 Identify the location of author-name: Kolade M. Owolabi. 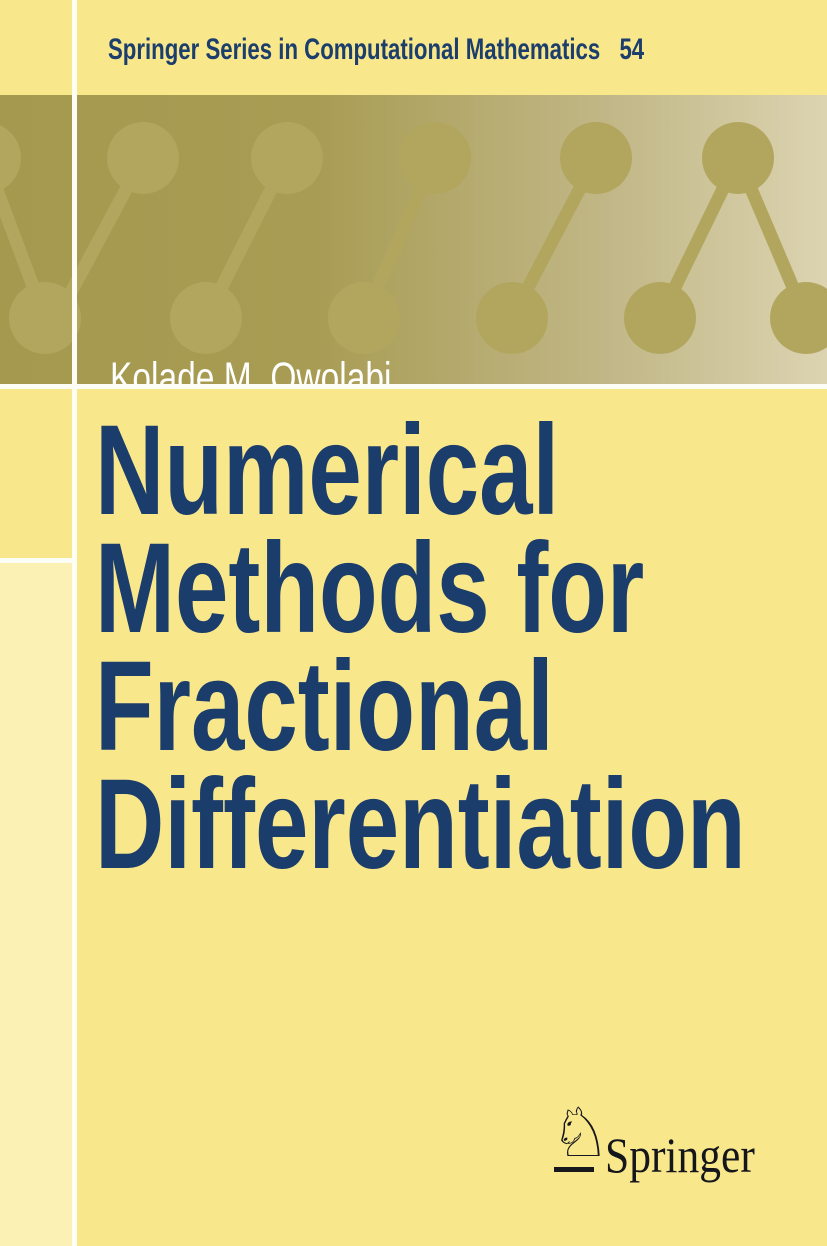
(251, 369).